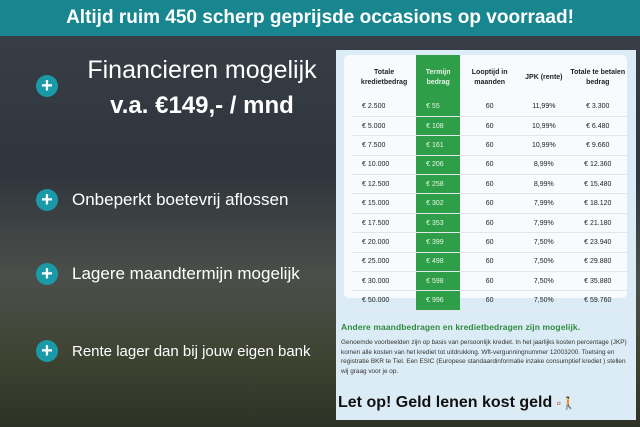 This screenshot has width=640, height=427. Describe the element at coordinates (202, 105) in the screenshot. I see `financing-price: v.a. €149,- / mnd` at that location.